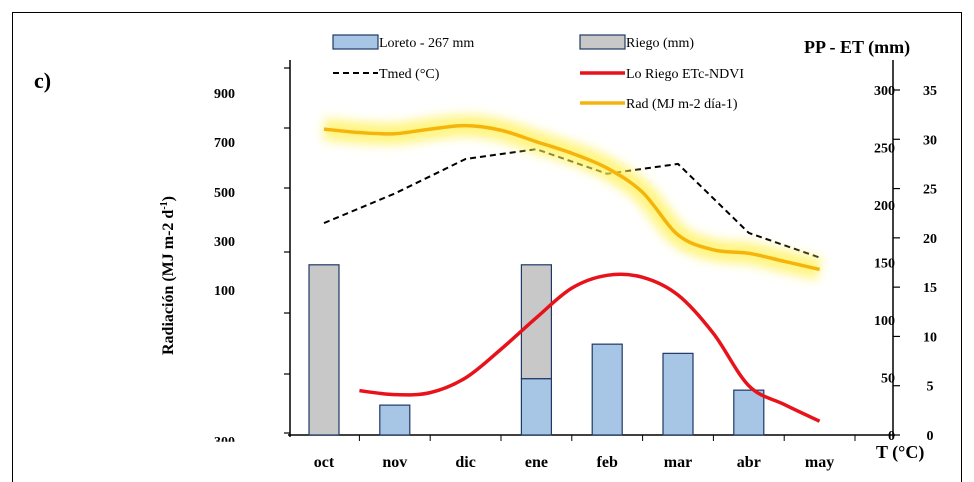  Describe the element at coordinates (884, 91) in the screenshot. I see `y-right1-tick: 300` at that location.